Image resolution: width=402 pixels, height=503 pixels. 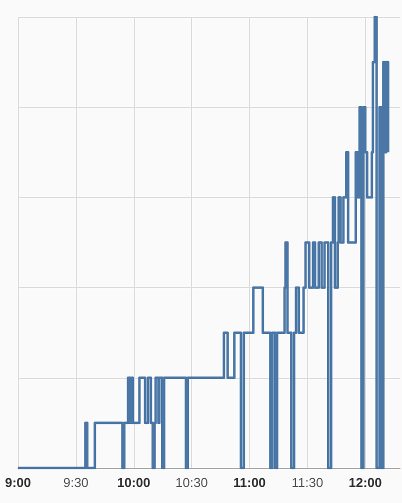 What do you see at coordinates (308, 482) in the screenshot?
I see `x-tick-label: 11:30` at bounding box center [308, 482].